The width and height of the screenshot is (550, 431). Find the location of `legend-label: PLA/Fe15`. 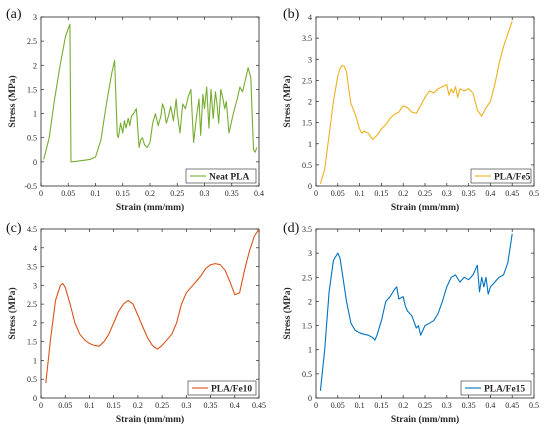

legend-label: PLA/Fe15 is located at coordinates (504, 390).